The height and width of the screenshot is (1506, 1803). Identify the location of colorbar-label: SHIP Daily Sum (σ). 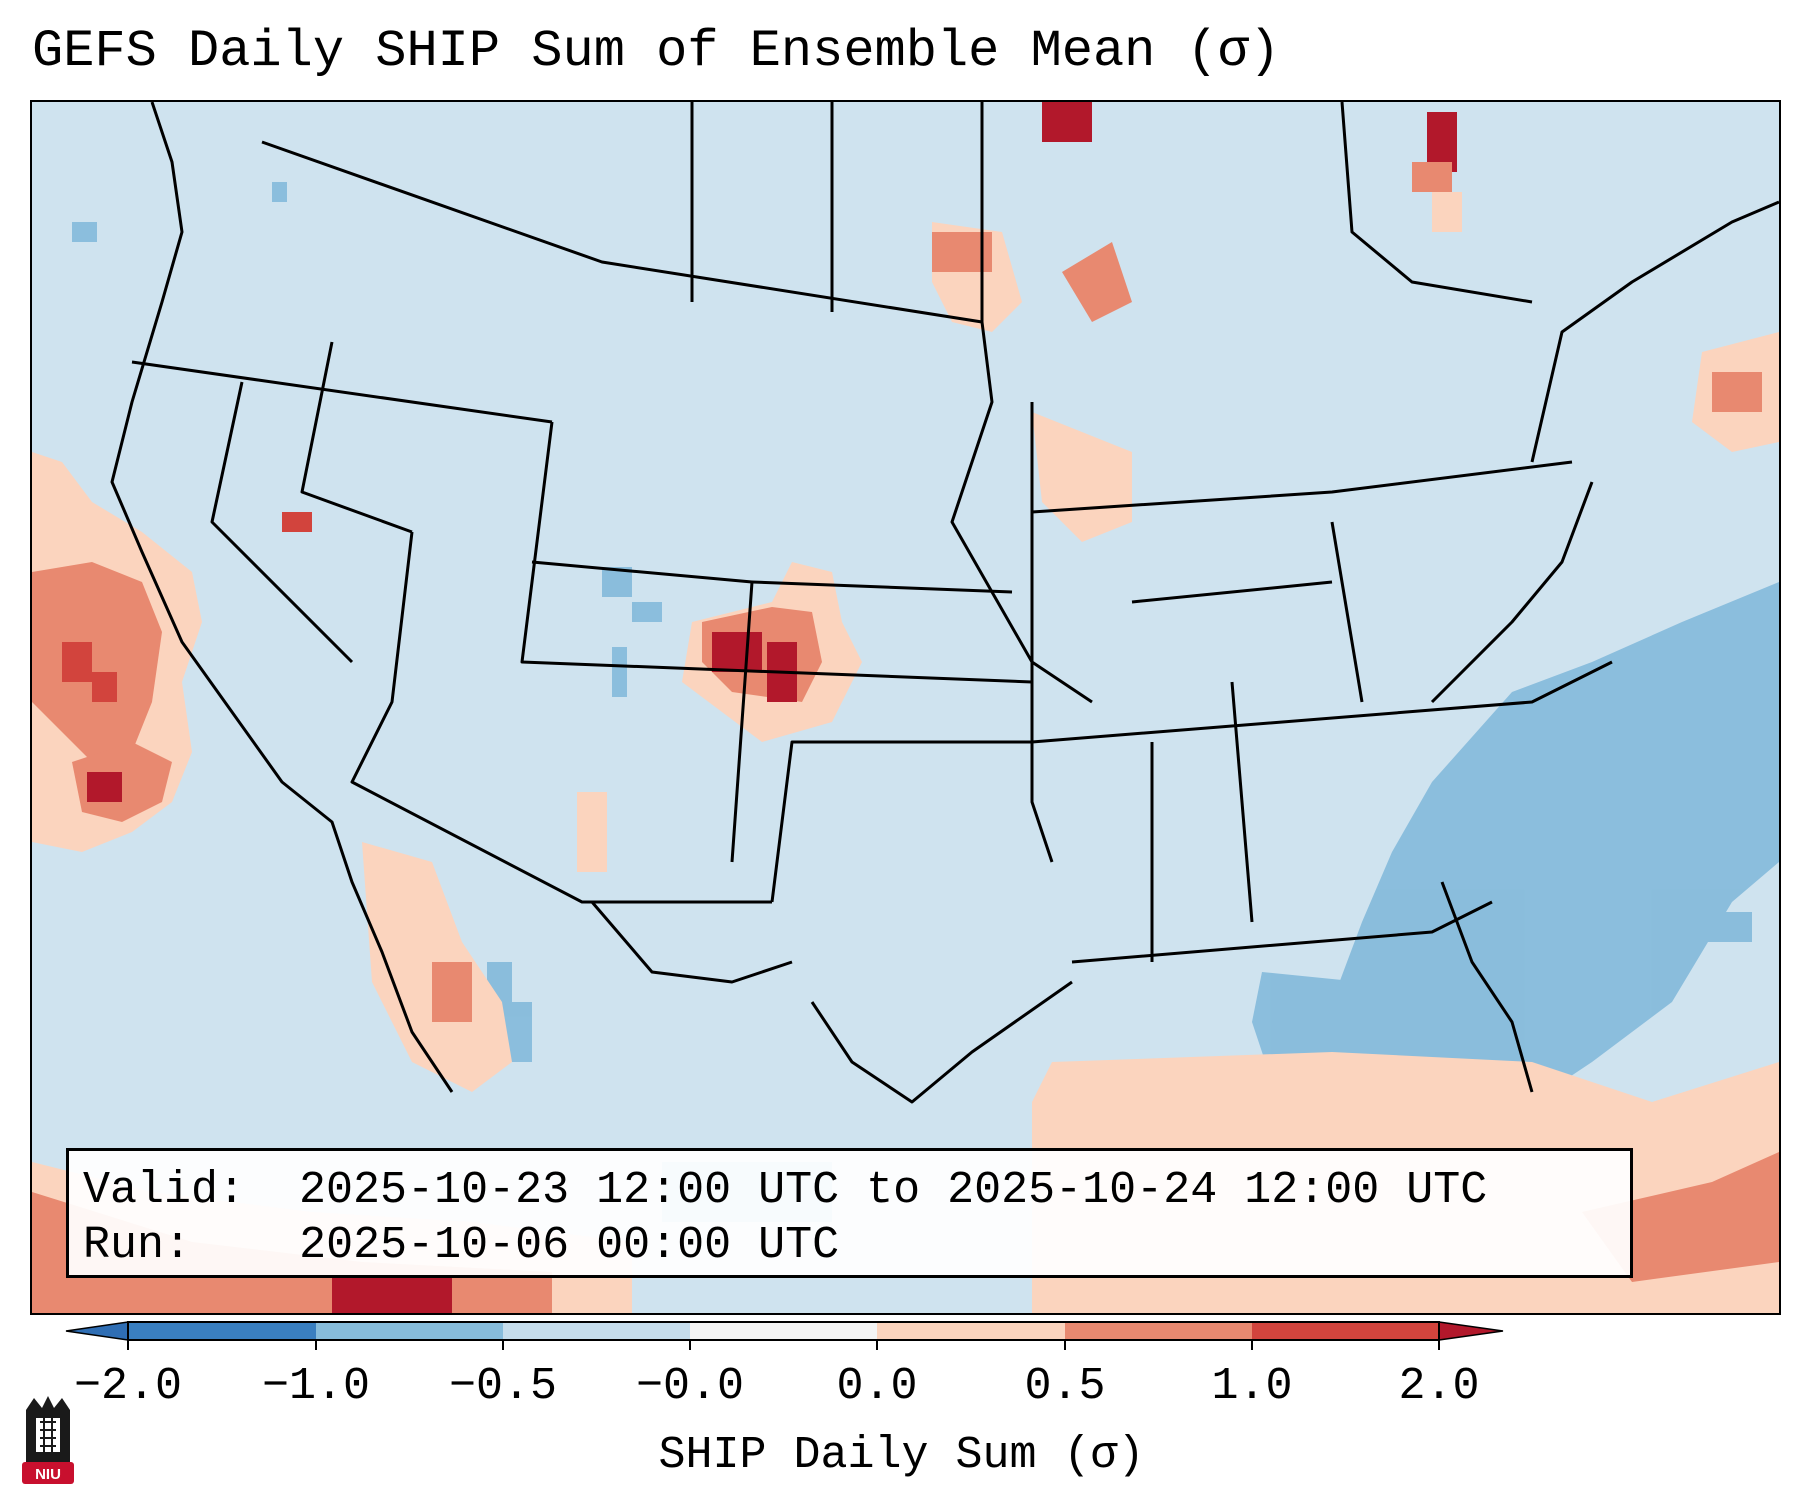
(901, 1455).